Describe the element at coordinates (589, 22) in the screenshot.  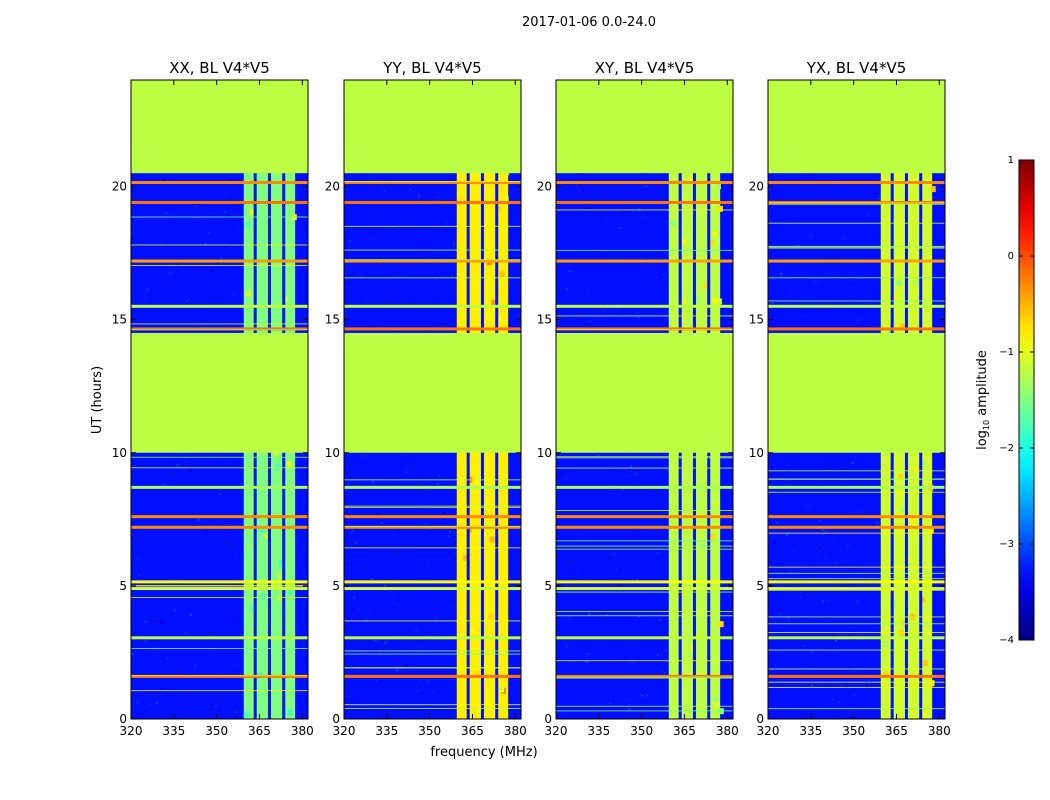
I see `figure-title: 2017-01-06 0.0-24.0` at that location.